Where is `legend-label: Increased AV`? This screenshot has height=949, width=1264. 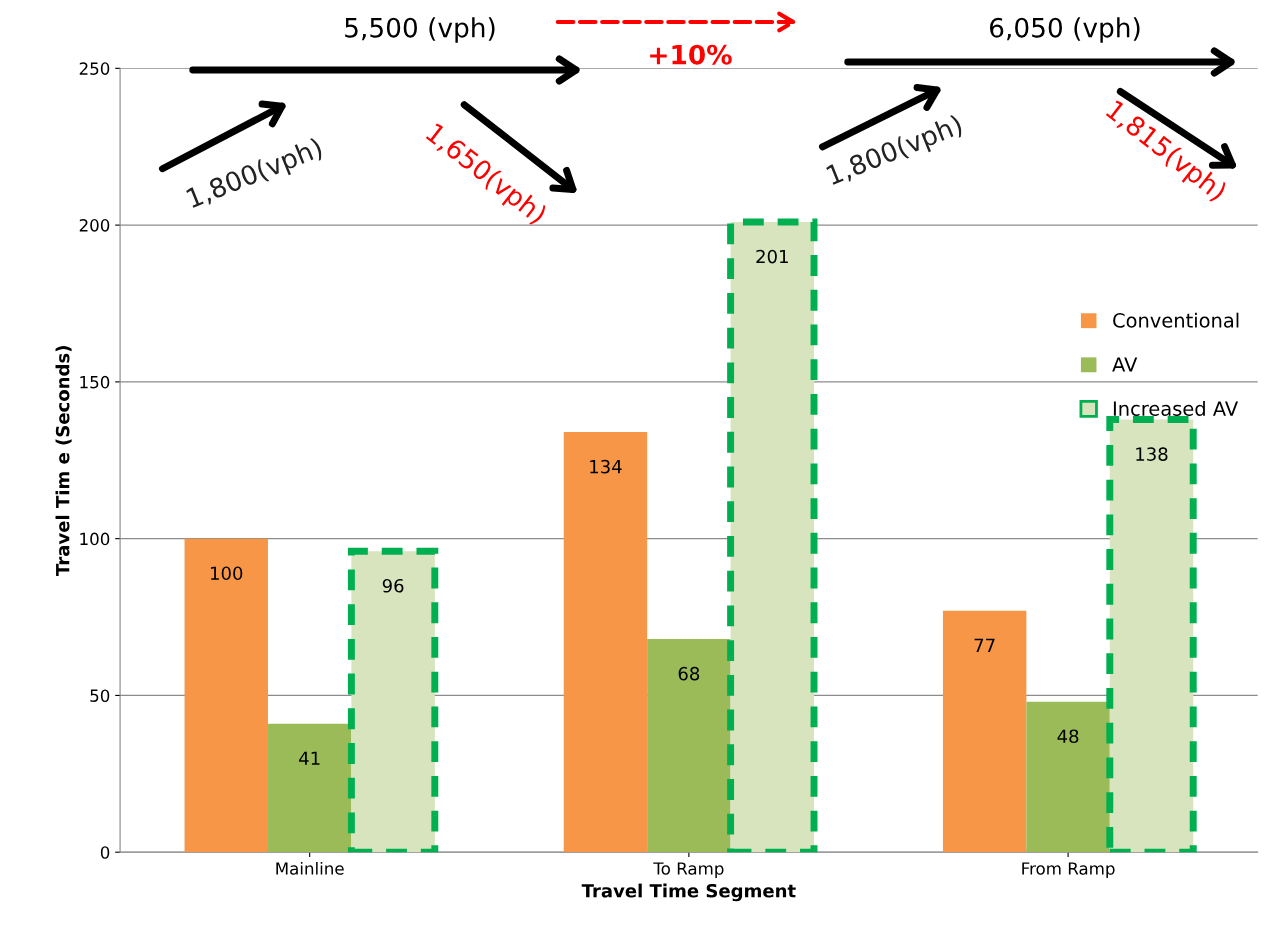 legend-label: Increased AV is located at coordinates (1176, 408).